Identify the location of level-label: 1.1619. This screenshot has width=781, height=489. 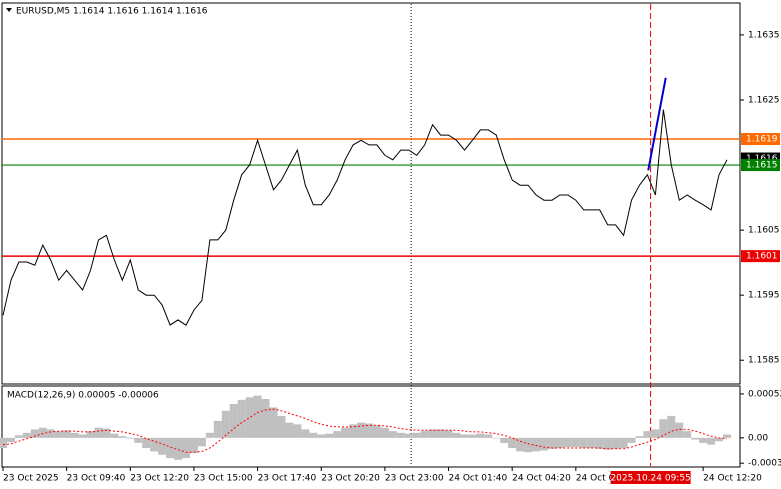
(762, 140).